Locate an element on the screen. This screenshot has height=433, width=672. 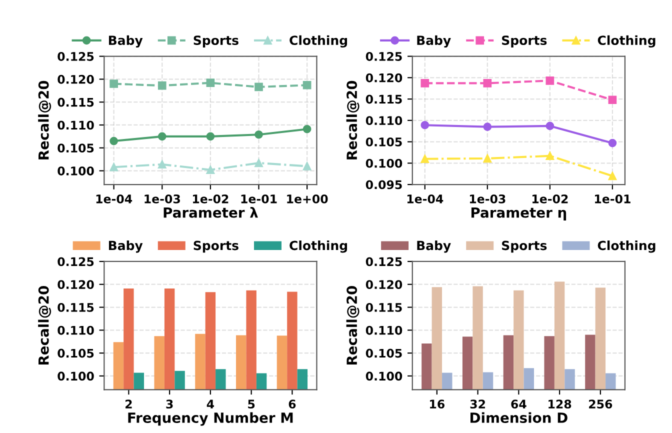
x-tick-label: 16 is located at coordinates (437, 404).